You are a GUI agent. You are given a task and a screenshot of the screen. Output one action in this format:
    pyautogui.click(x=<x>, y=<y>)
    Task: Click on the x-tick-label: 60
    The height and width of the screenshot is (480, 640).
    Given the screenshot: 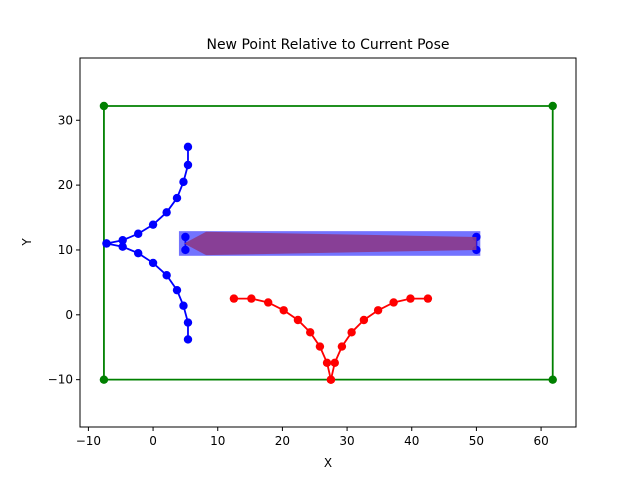 What is the action you would take?
    pyautogui.click(x=540, y=441)
    